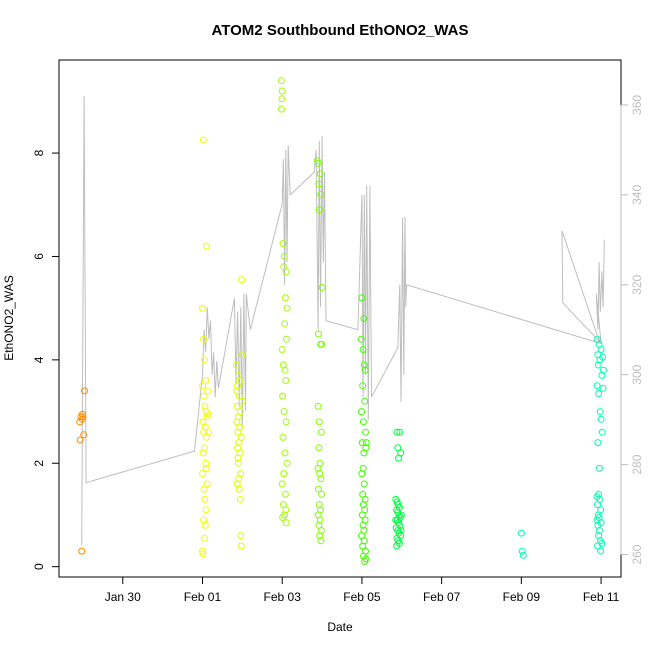 Image resolution: width=650 pixels, height=650 pixels. I want to click on y-axis: 0 2 4 6 8, so click(46, 359).